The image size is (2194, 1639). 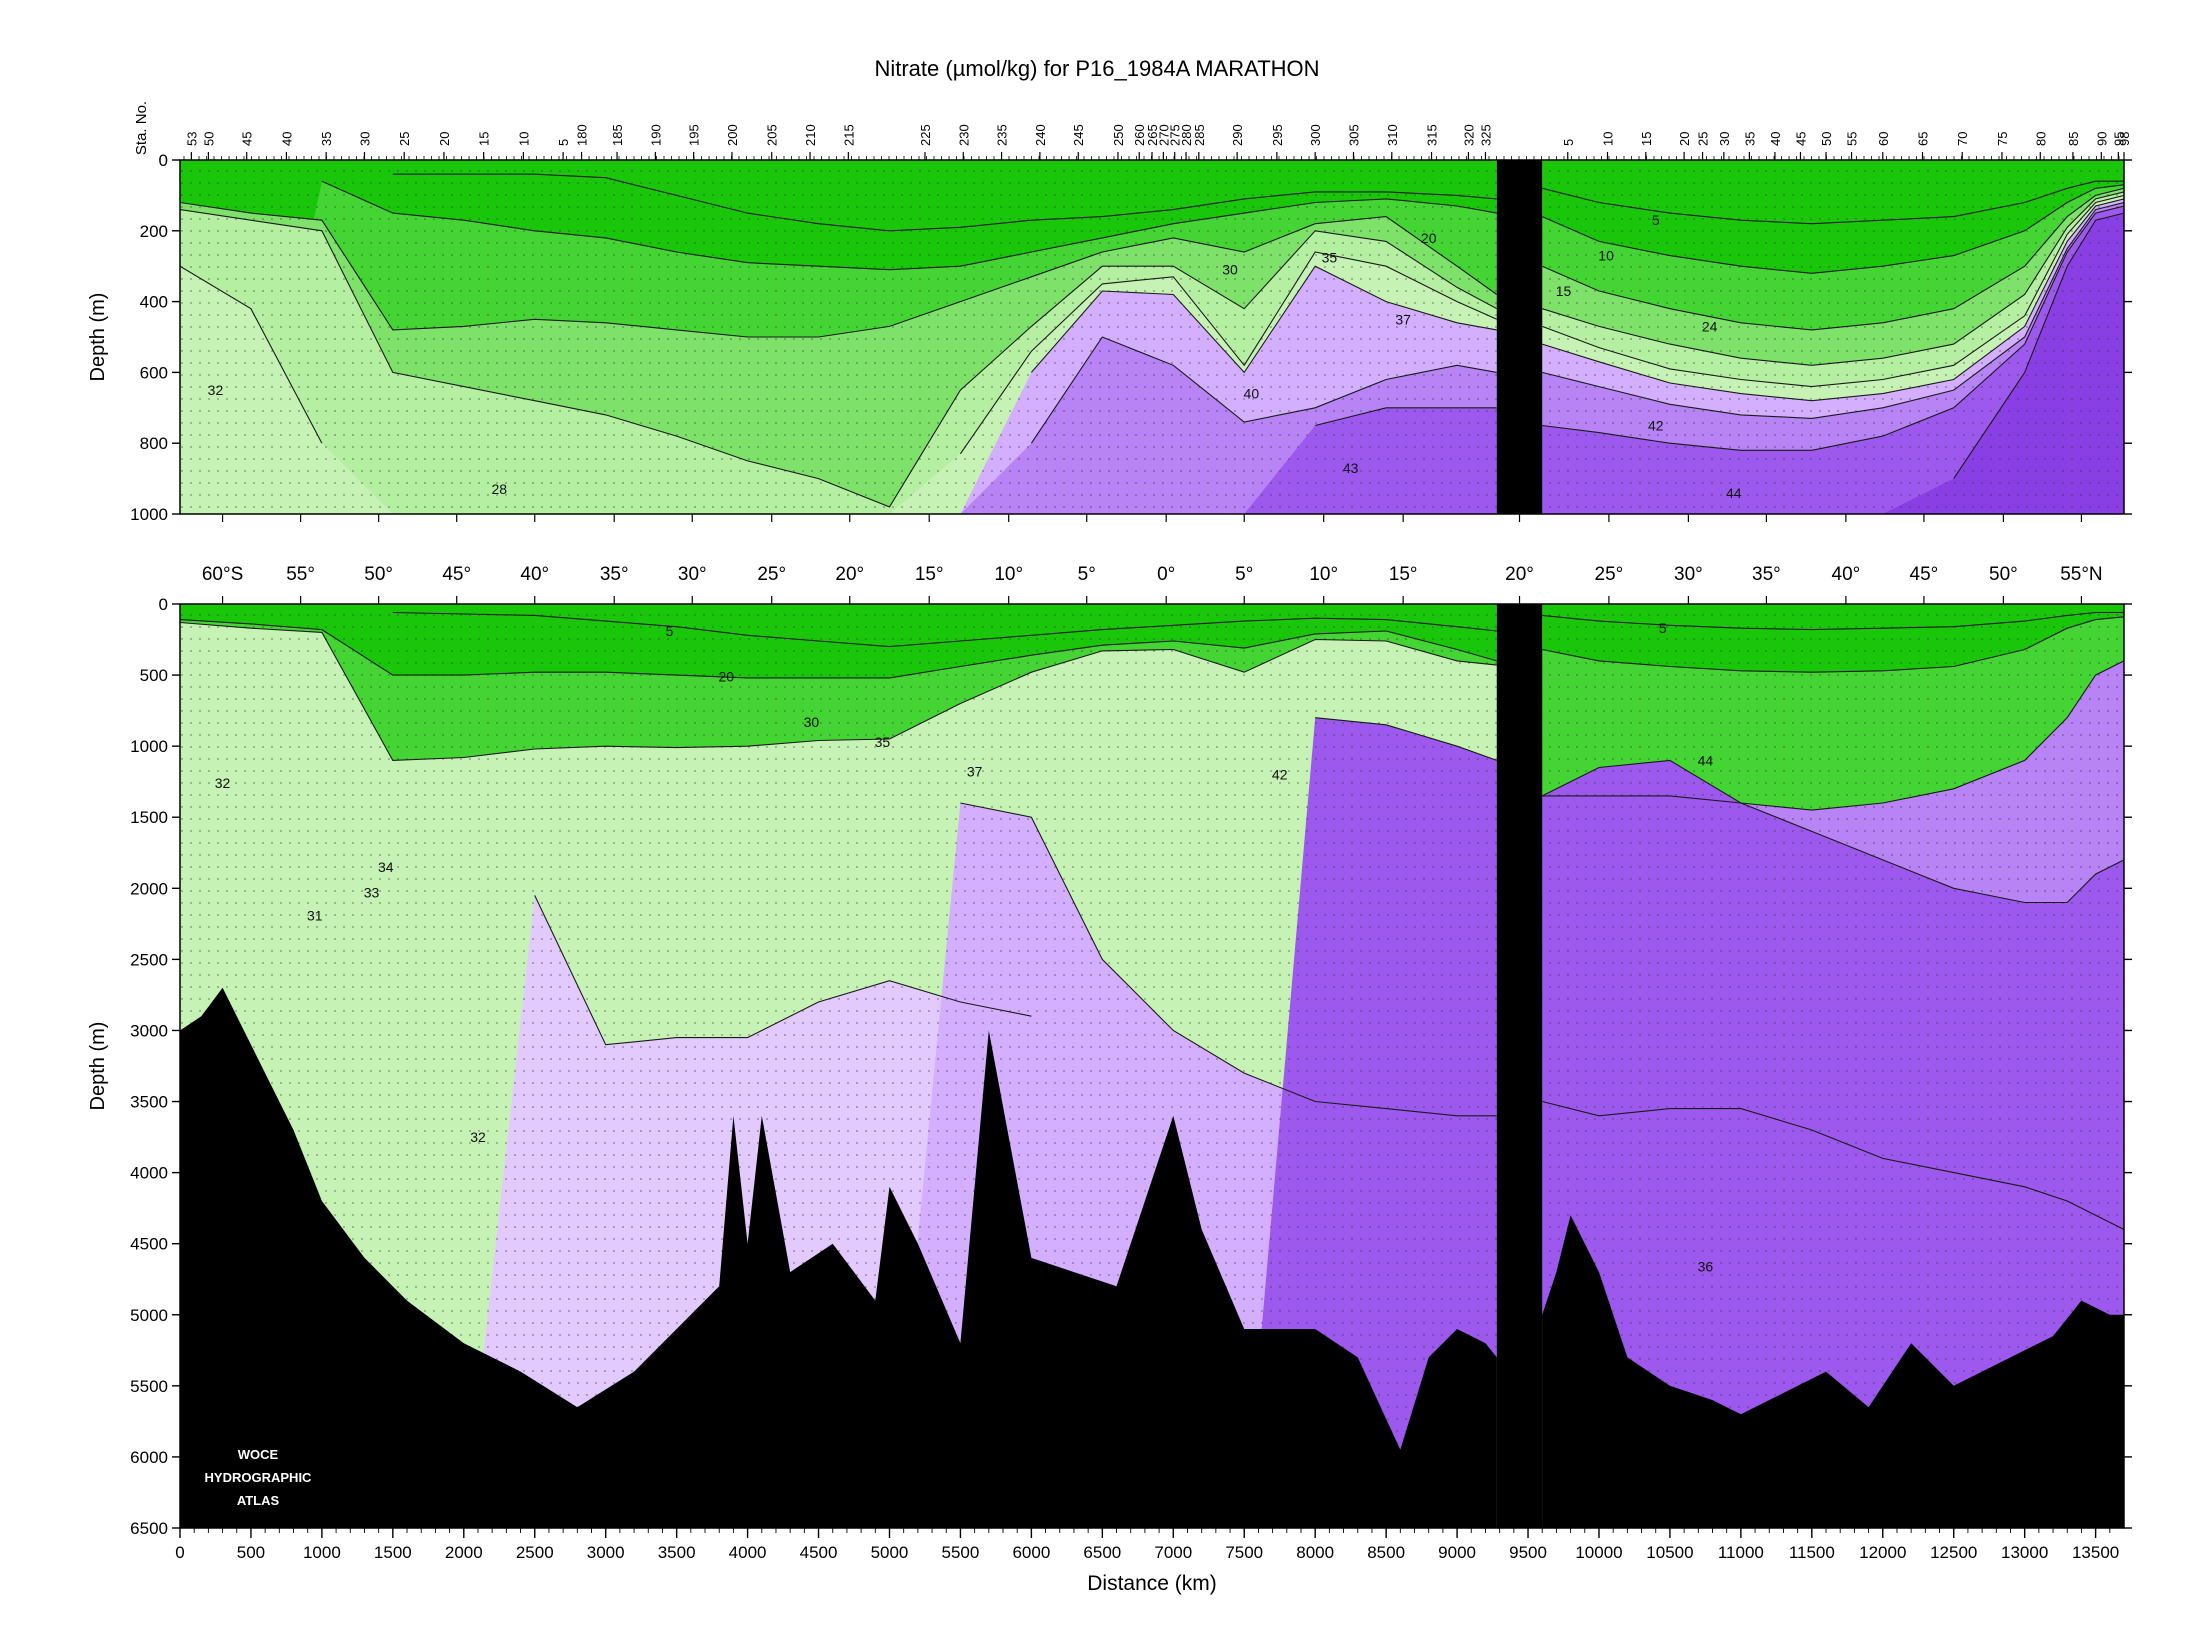 What do you see at coordinates (1163, 135) in the screenshot?
I see `station-tick-label: 270` at bounding box center [1163, 135].